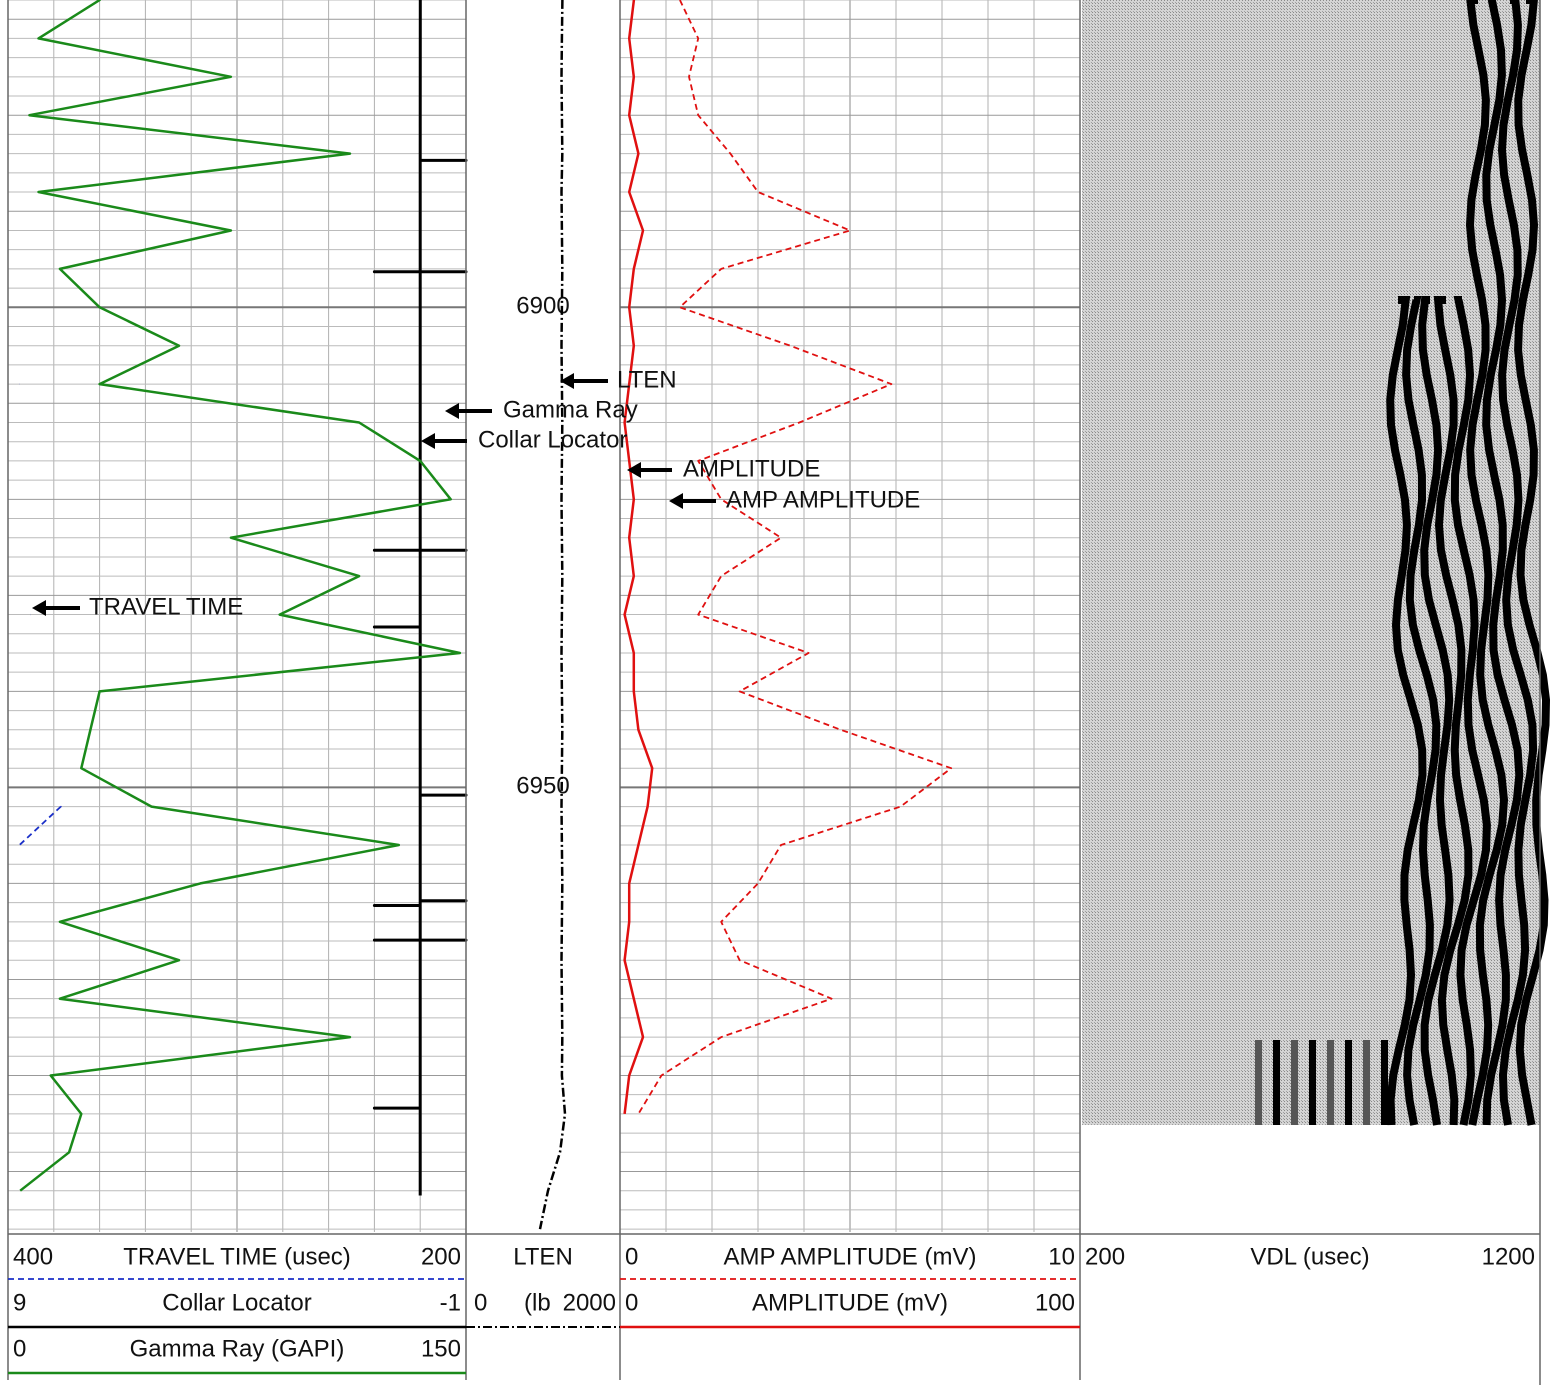 Image resolution: width=1554 pixels, height=1385 pixels. I want to click on scale-min: 400, so click(33, 1256).